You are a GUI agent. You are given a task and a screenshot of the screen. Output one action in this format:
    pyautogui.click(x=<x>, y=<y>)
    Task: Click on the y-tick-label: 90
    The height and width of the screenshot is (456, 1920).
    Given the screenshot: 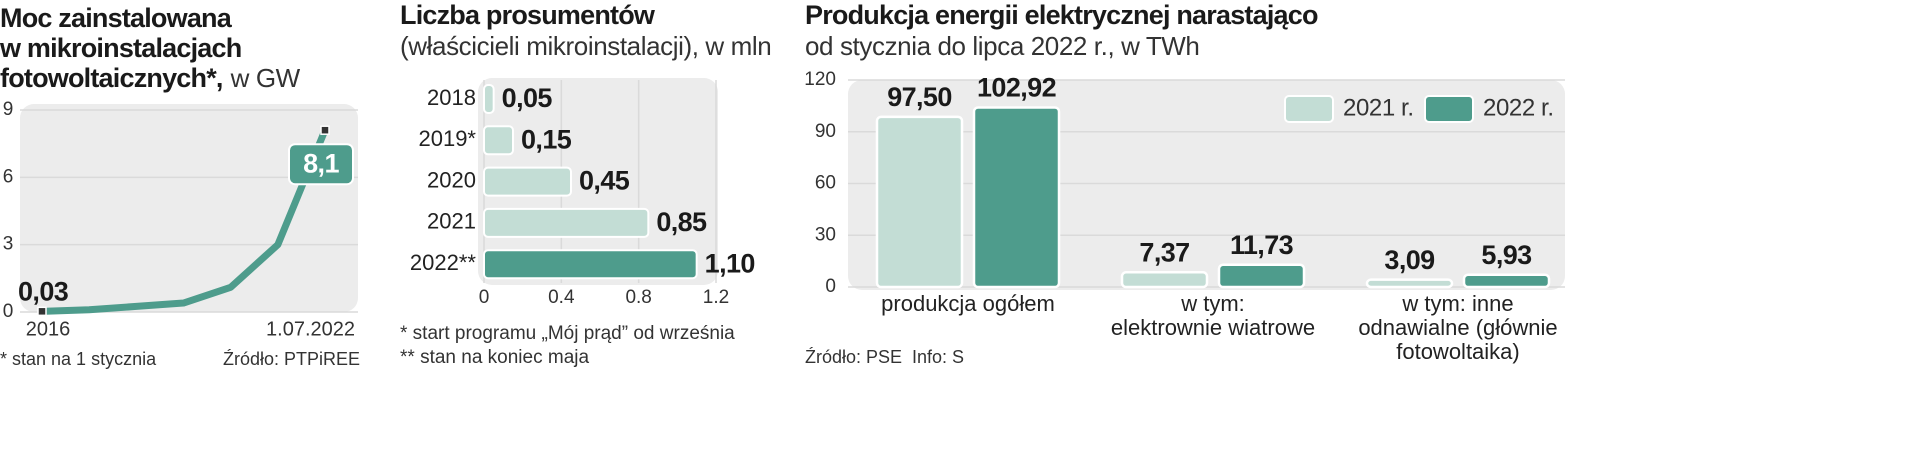 What is the action you would take?
    pyautogui.click(x=825, y=131)
    